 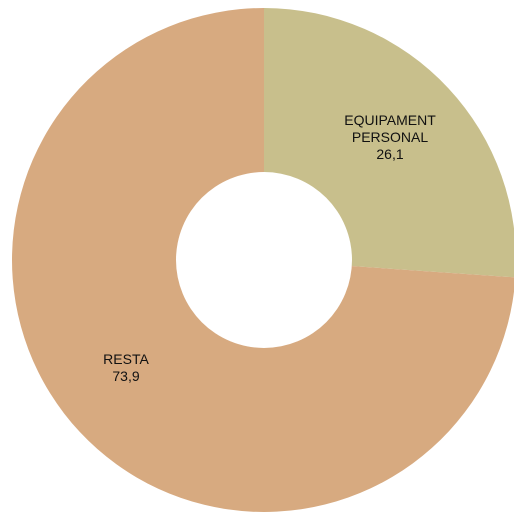 I want to click on slice-category-label: PERSONAL, so click(x=390, y=137).